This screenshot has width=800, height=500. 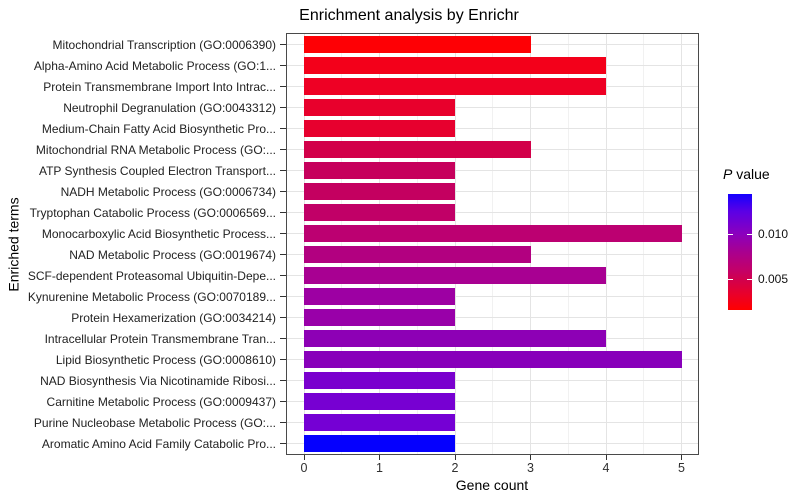 What do you see at coordinates (728, 174) in the screenshot?
I see `legend-title-italic: P` at bounding box center [728, 174].